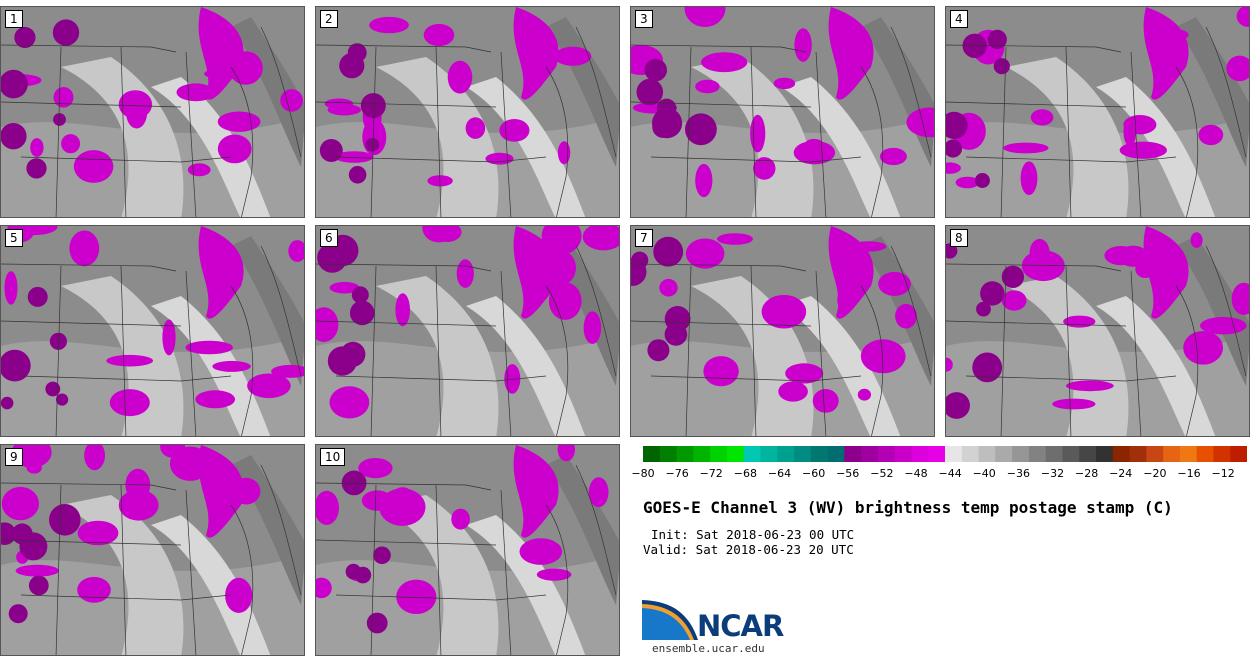 The height and width of the screenshot is (657, 1260). Describe the element at coordinates (711, 473) in the screenshot. I see `colorbar-tick-label: −72` at that location.